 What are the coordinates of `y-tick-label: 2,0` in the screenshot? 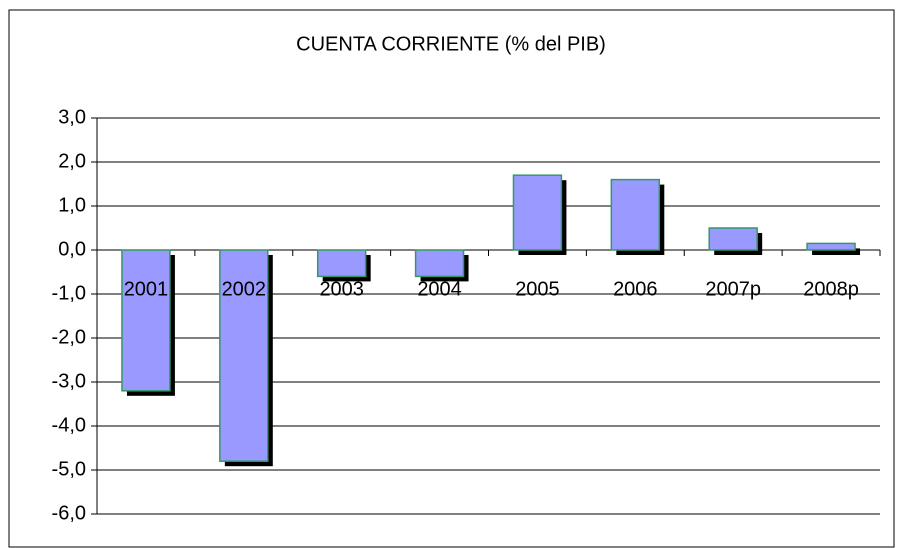 It's located at (72, 161).